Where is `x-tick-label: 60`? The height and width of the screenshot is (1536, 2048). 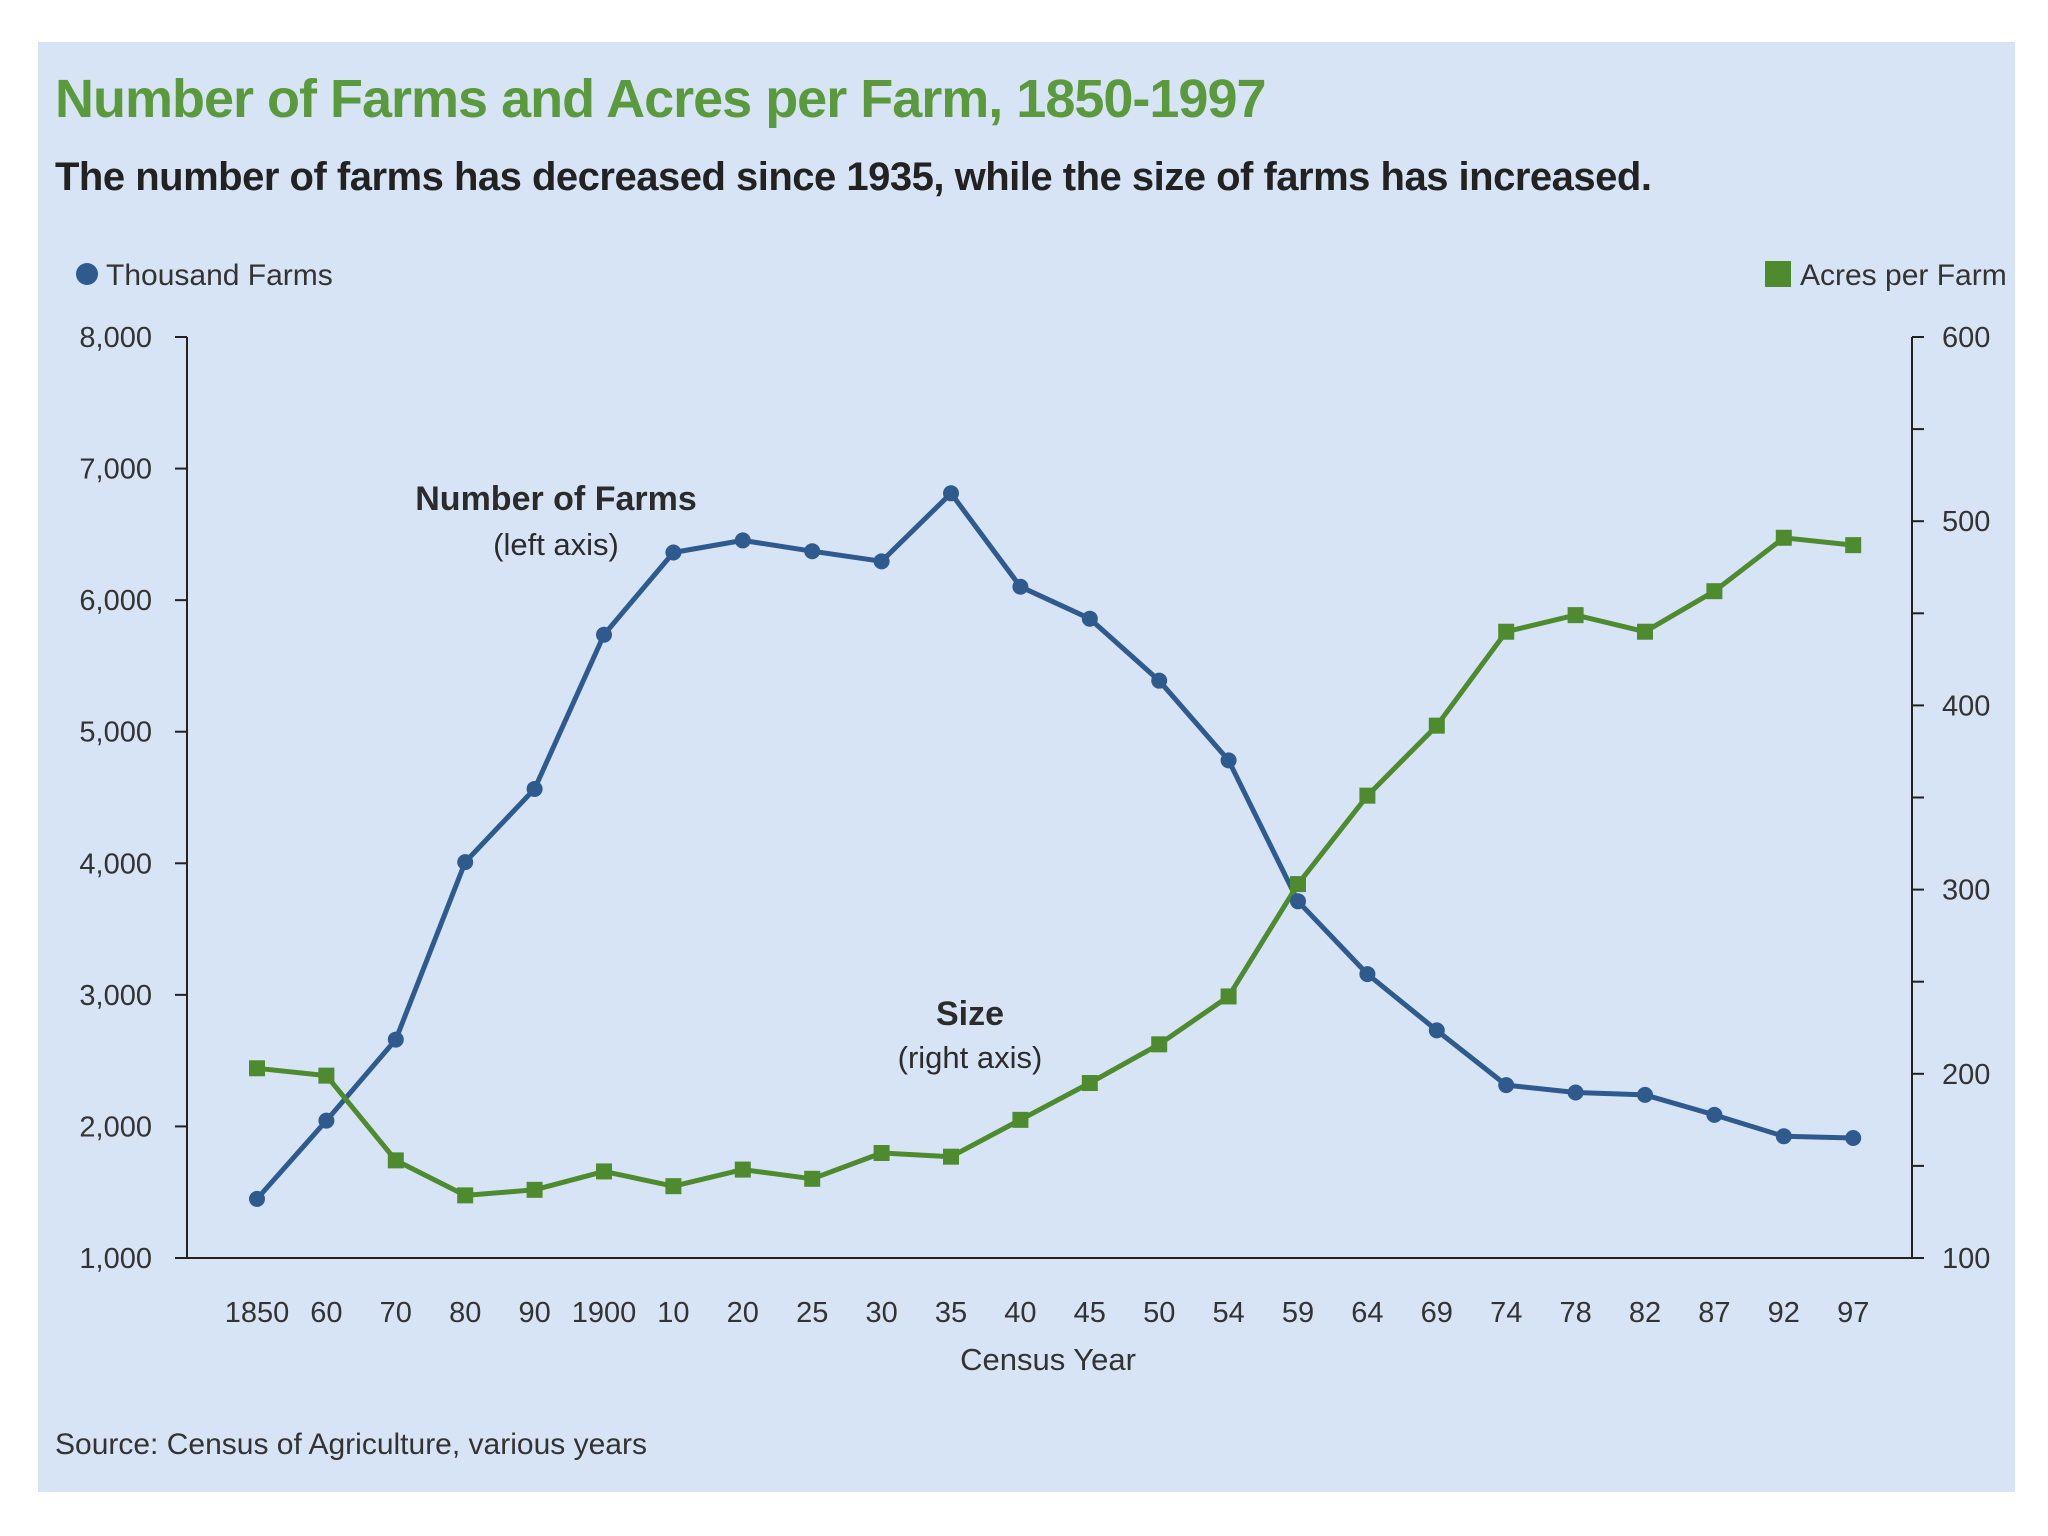
x-tick-label: 60 is located at coordinates (326, 1313).